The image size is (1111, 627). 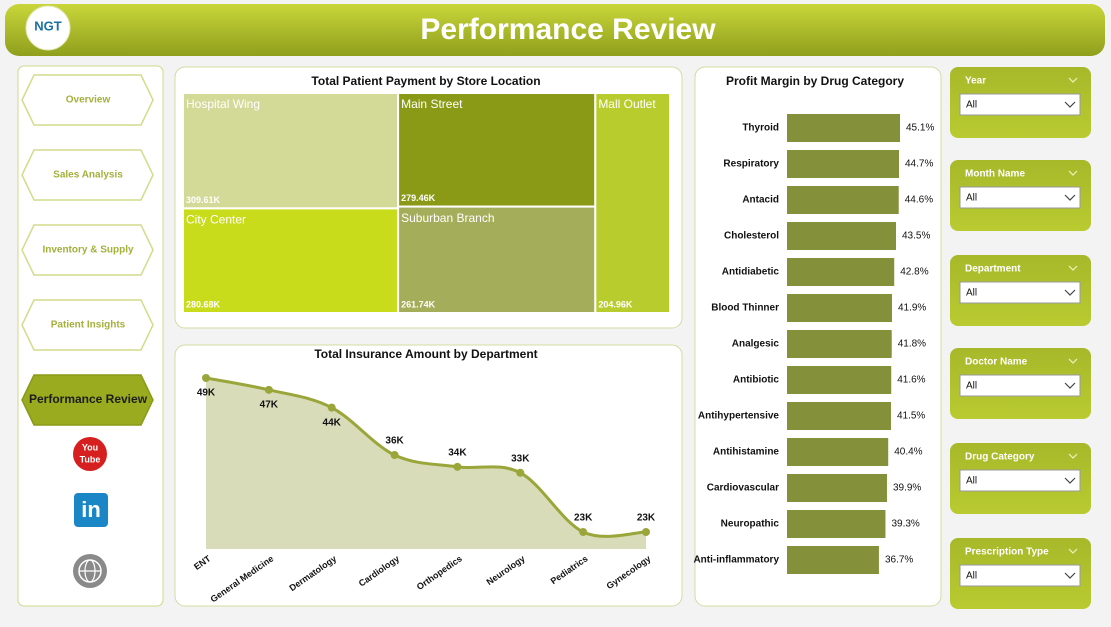 I want to click on cell-label: Main Street, so click(x=432, y=104).